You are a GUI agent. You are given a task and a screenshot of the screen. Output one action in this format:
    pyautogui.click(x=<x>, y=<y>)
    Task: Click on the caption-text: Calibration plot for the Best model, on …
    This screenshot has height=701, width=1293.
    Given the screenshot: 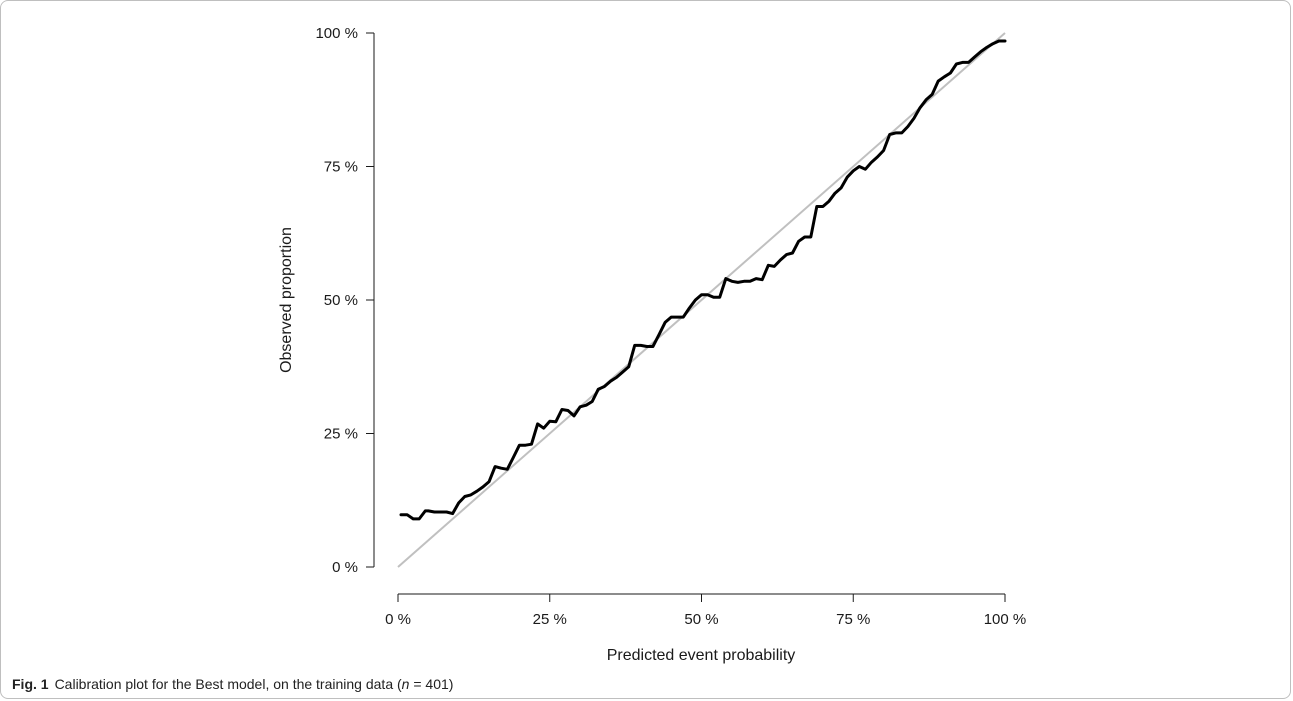 What is the action you would take?
    pyautogui.click(x=228, y=684)
    